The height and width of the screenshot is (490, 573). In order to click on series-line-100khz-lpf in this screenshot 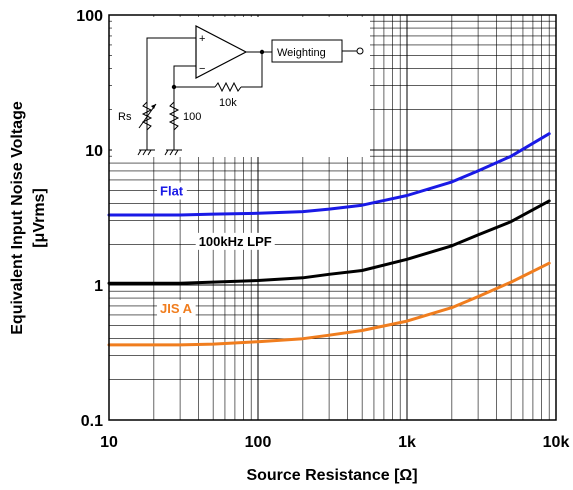, I will do `click(329, 242)`.